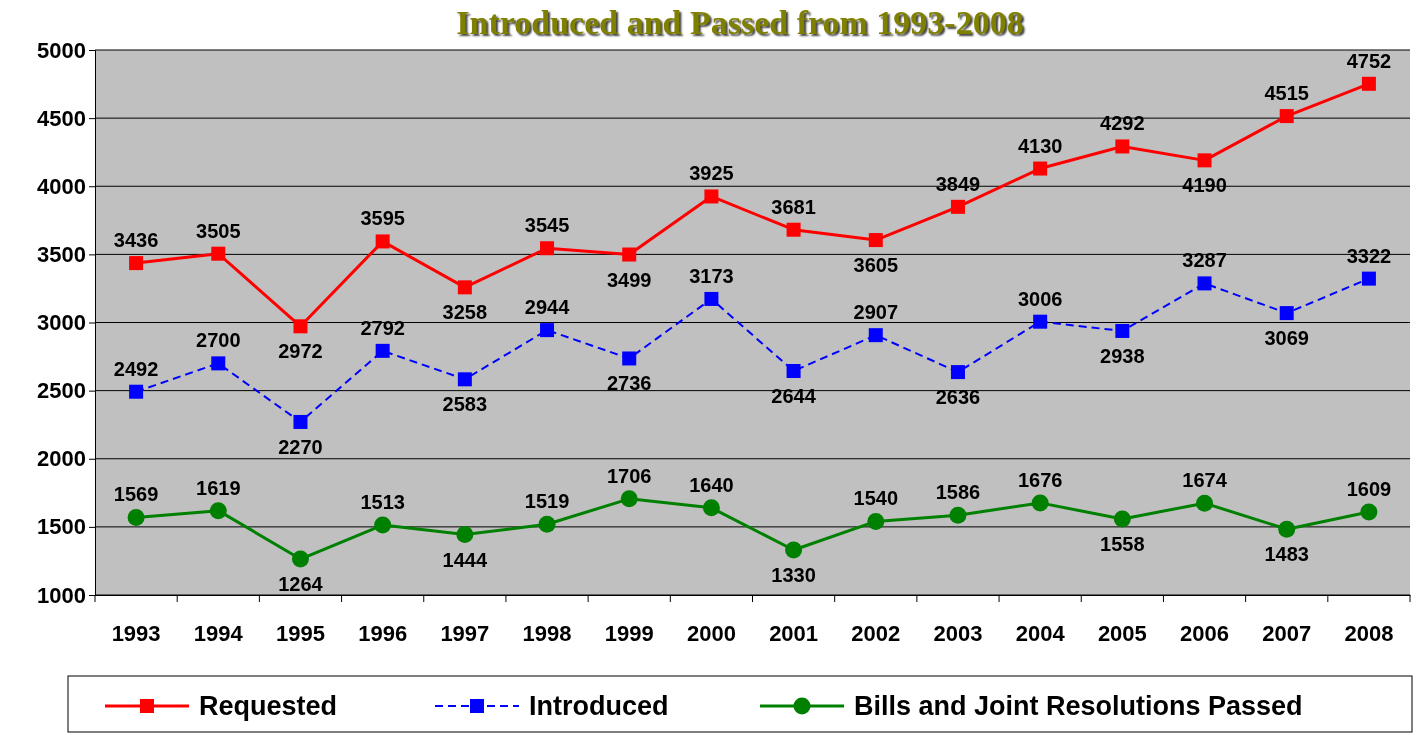  I want to click on data-label: 4292, so click(1122, 123).